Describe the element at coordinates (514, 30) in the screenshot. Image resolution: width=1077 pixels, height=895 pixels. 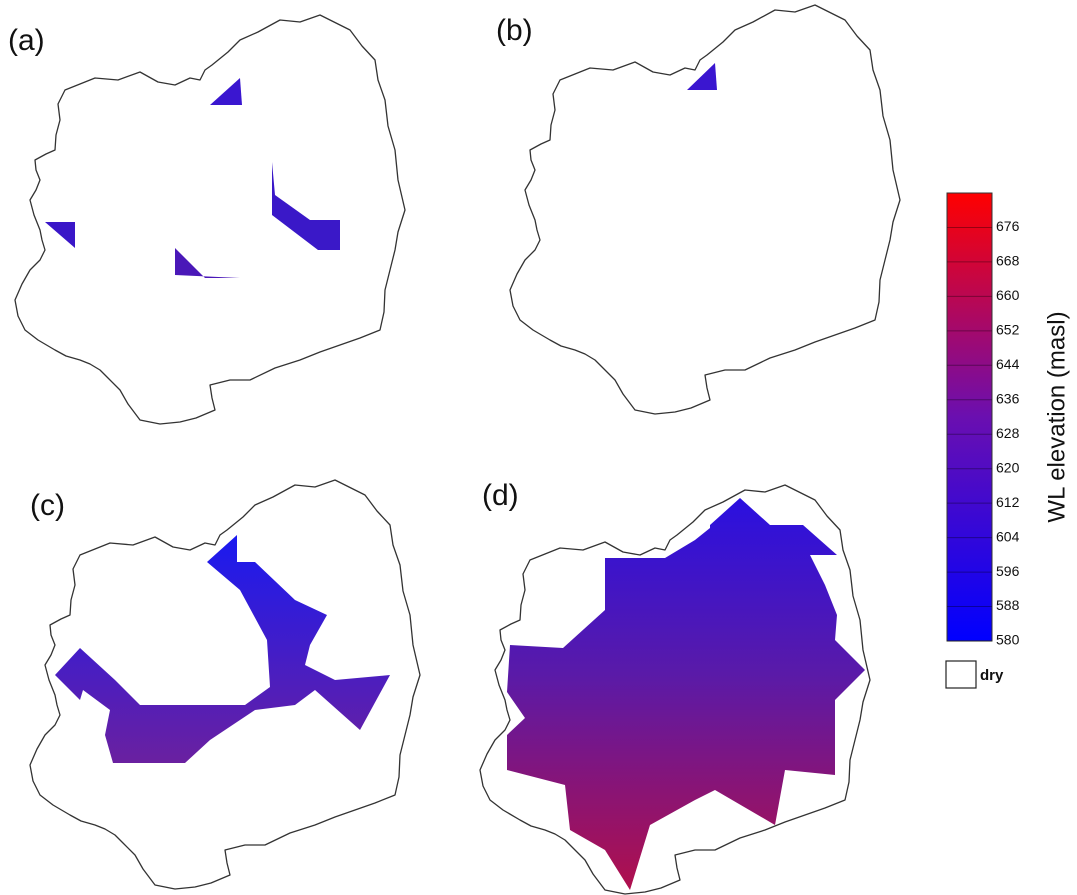
I see `panel-label: (b)` at that location.